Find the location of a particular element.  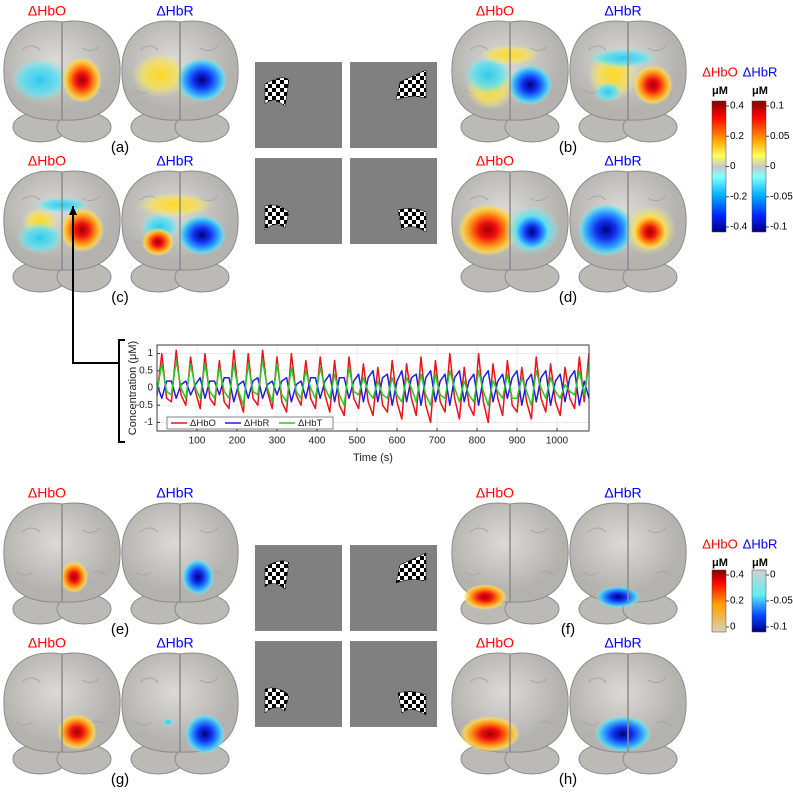

panel-label: (b) is located at coordinates (568, 147).